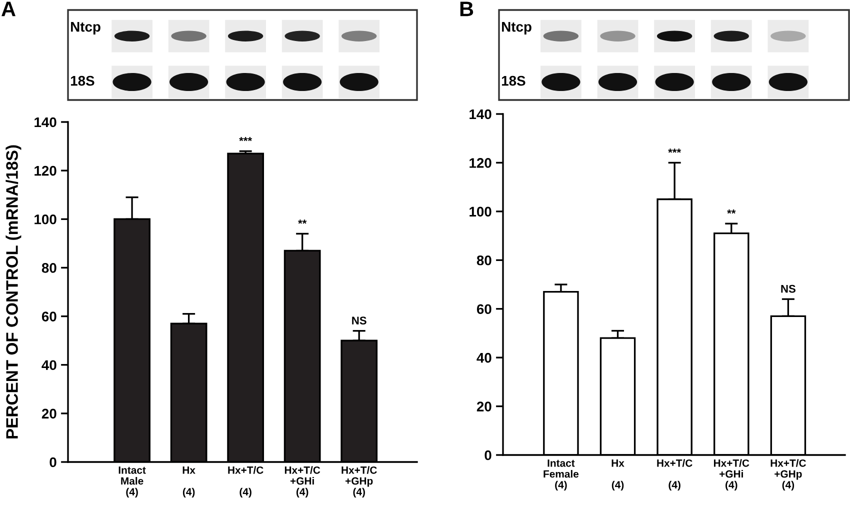 The width and height of the screenshot is (850, 507). I want to click on x-tick-label: Intact Male (4), so click(132, 482).